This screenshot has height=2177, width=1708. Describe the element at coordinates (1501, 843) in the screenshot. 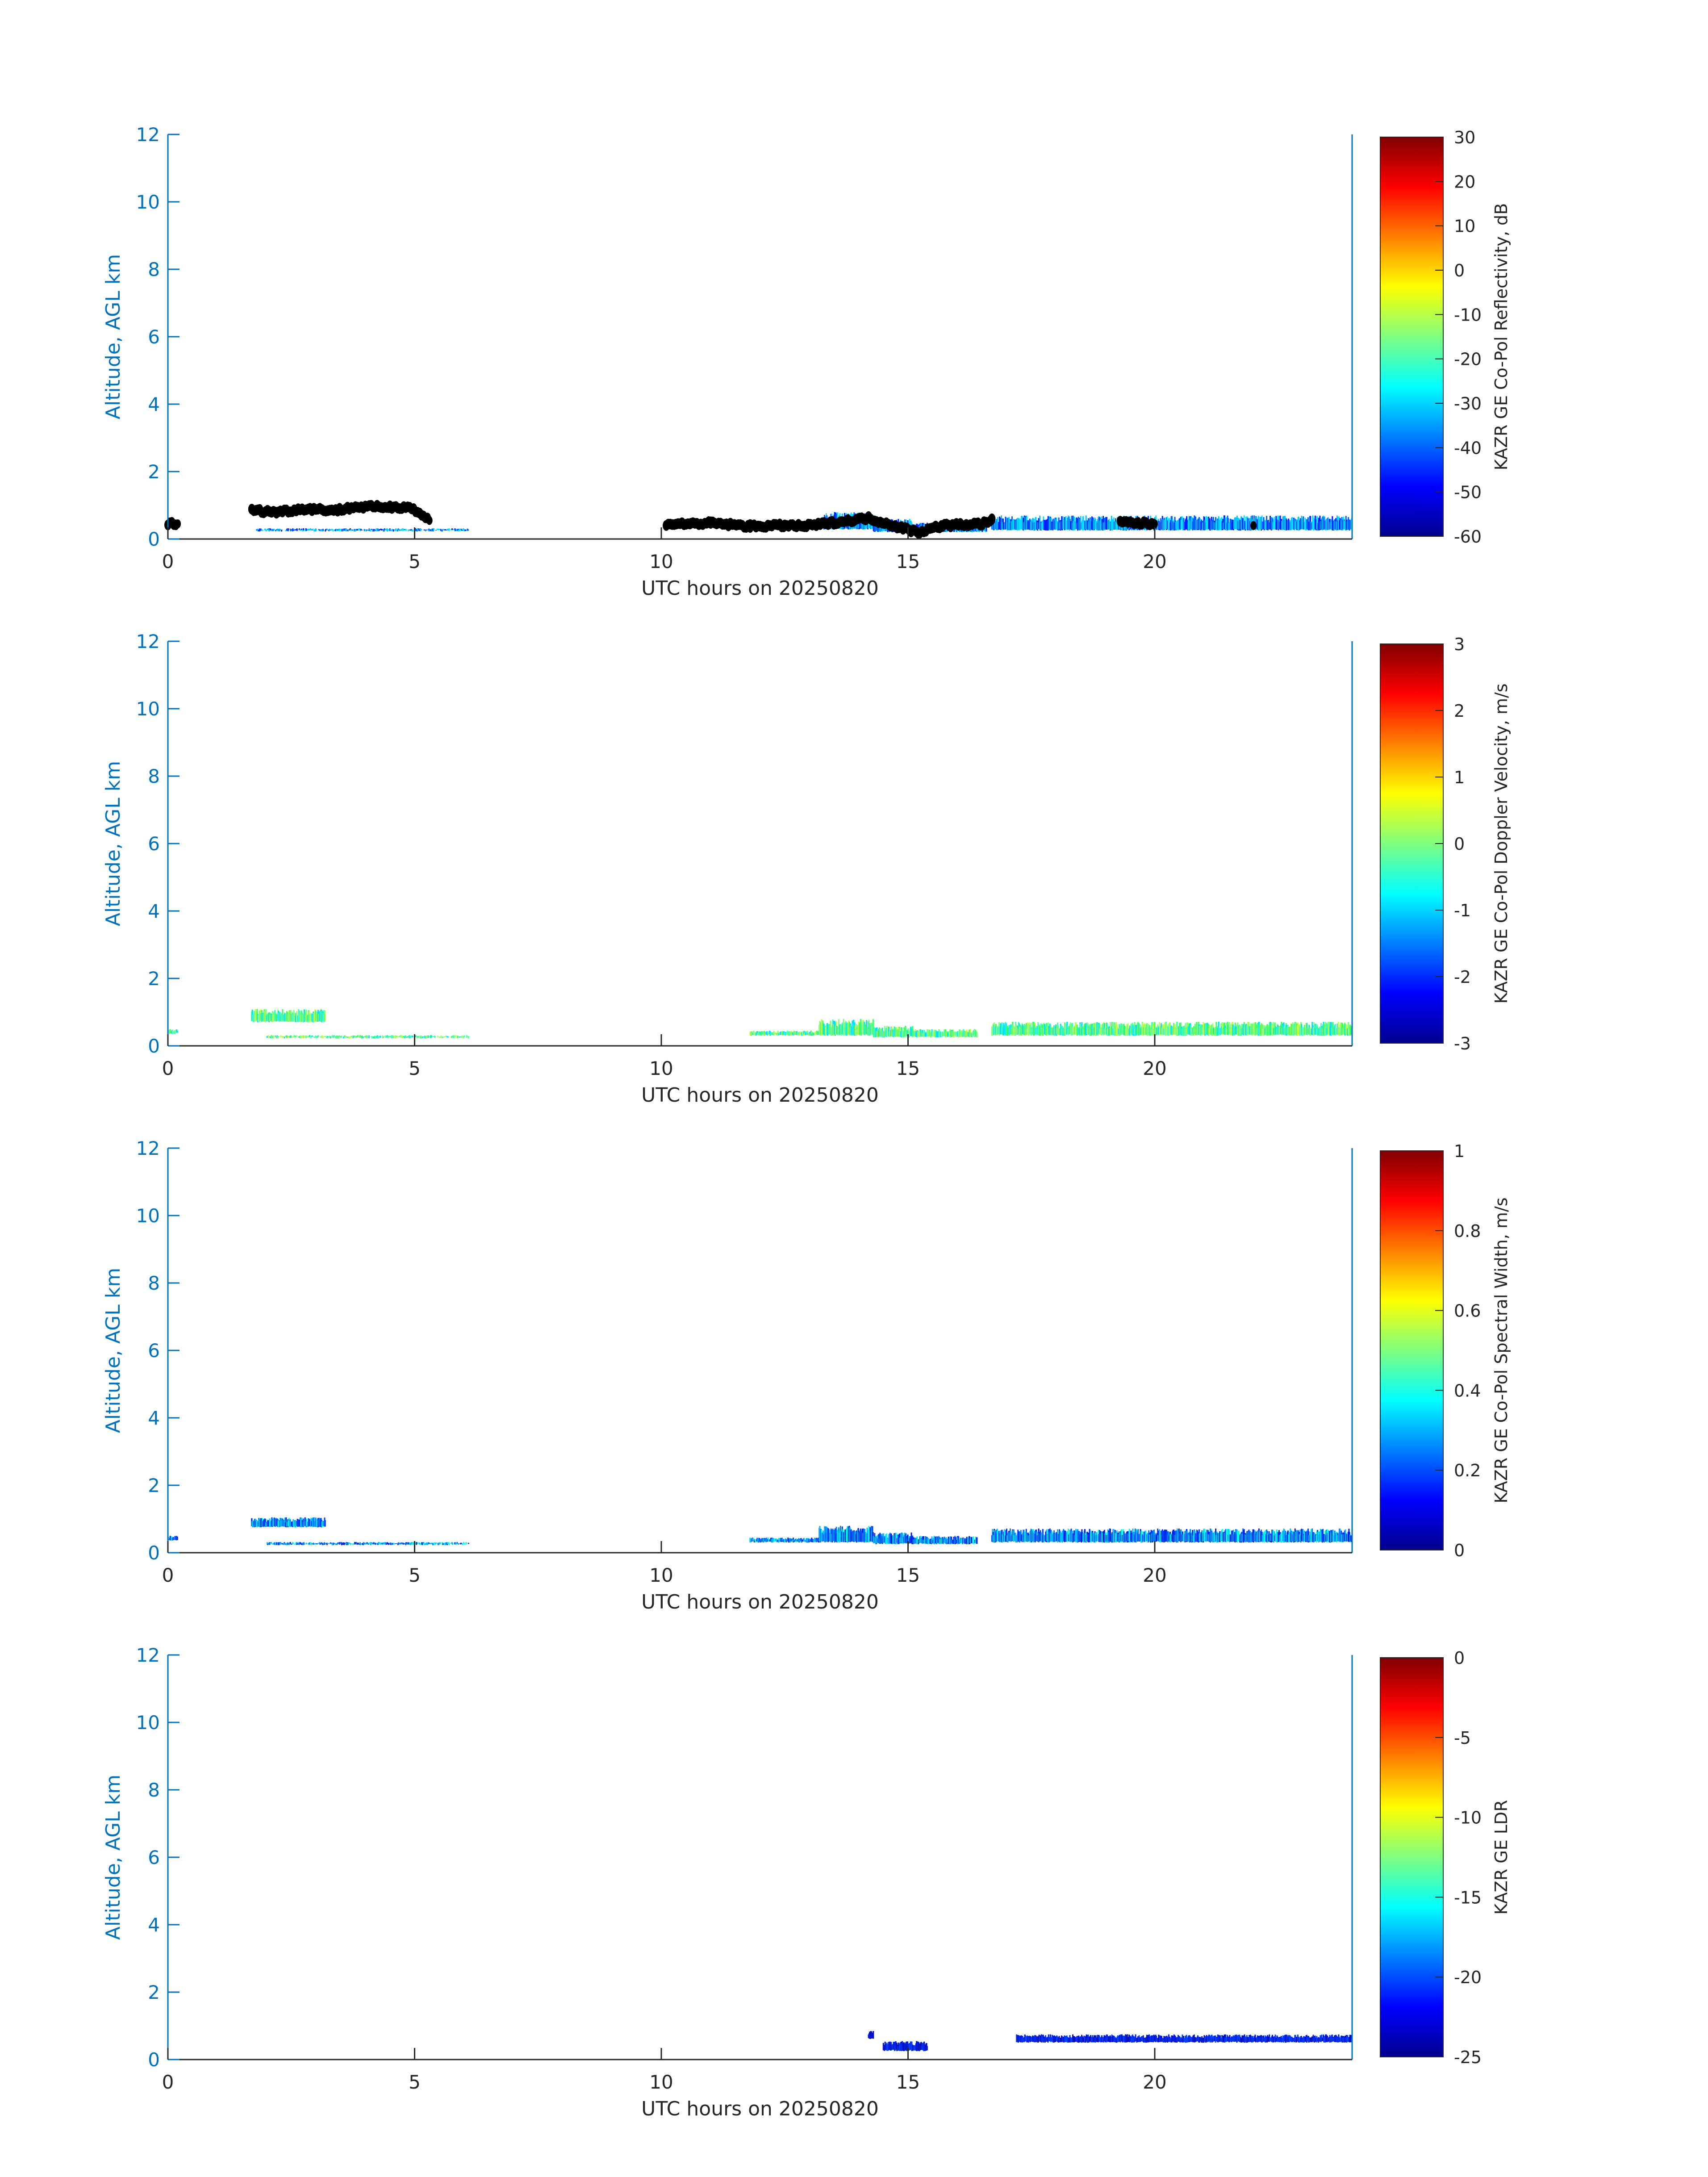

I see `colorbar-label: KAZR GE Co-Pol Doppler Velocity, m/s` at that location.